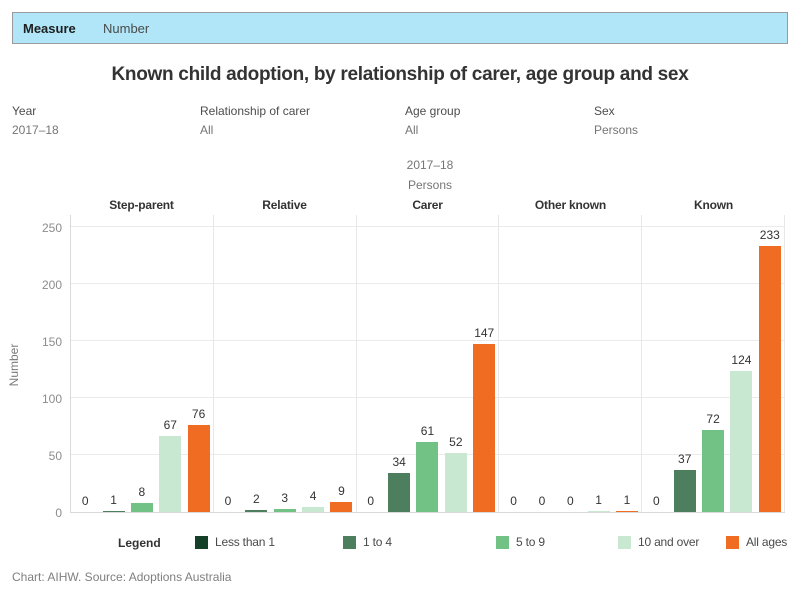 The height and width of the screenshot is (600, 800). Describe the element at coordinates (126, 28) in the screenshot. I see `measure-value: Number` at that location.